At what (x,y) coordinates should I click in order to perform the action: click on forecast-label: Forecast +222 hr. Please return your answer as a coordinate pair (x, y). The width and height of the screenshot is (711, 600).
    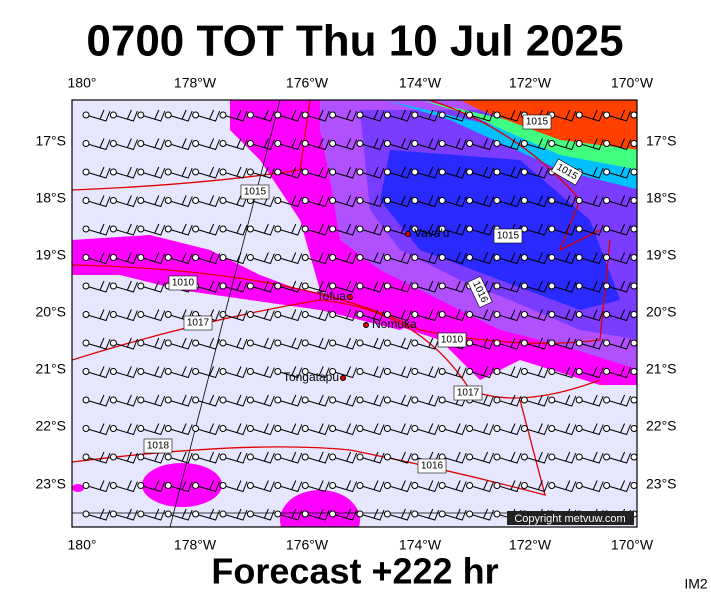
    Looking at the image, I should click on (354, 571).